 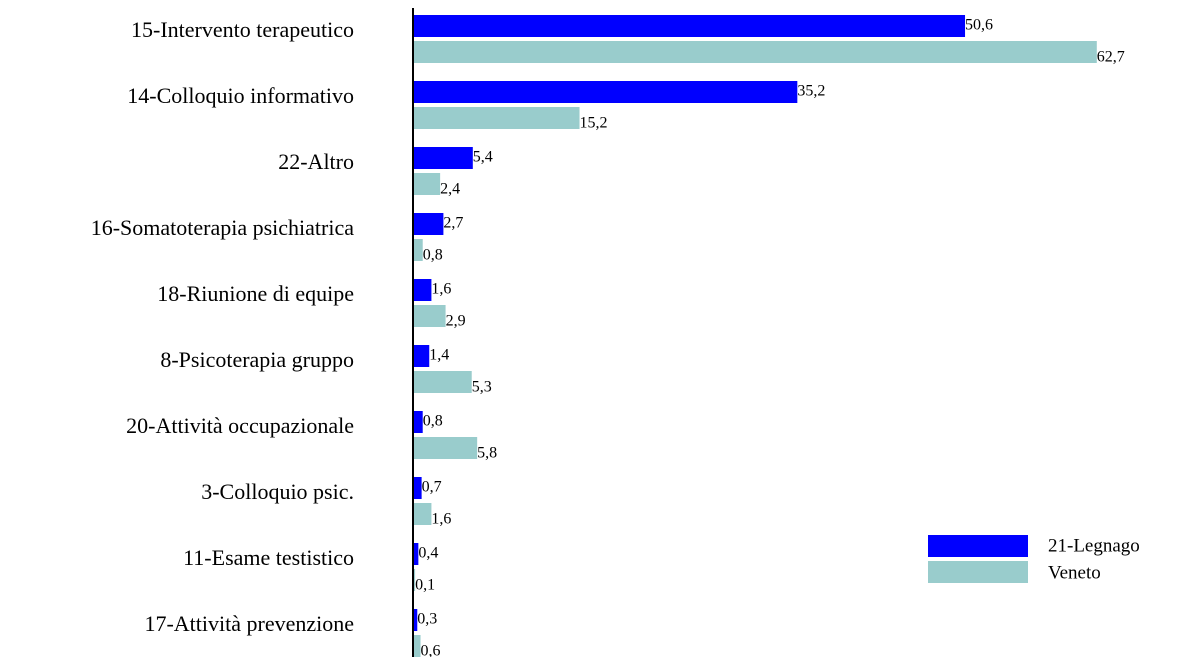 What do you see at coordinates (242, 29) in the screenshot?
I see `category-label: 15-Intervento terapeutico` at bounding box center [242, 29].